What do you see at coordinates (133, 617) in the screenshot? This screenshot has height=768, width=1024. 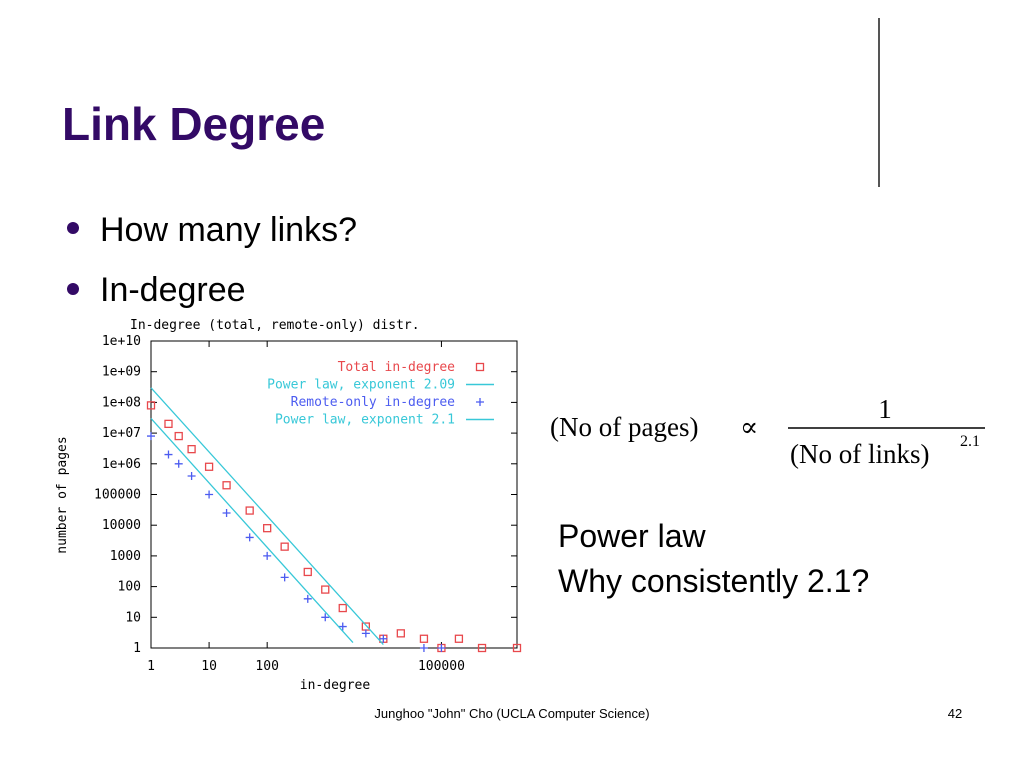 I see `y-tick-label: 10` at bounding box center [133, 617].